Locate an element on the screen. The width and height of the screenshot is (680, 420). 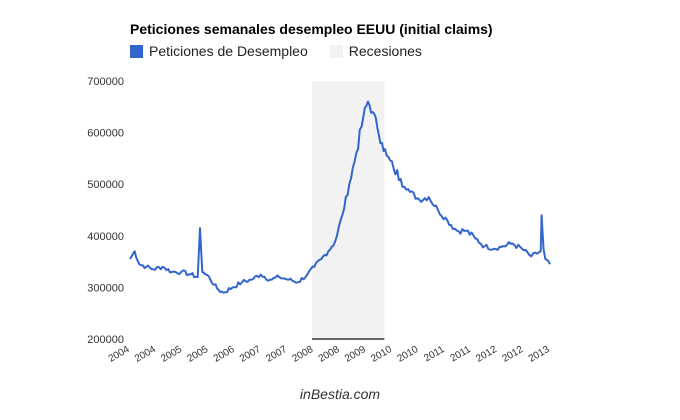
x-tick-label: 2006 is located at coordinates (224, 354).